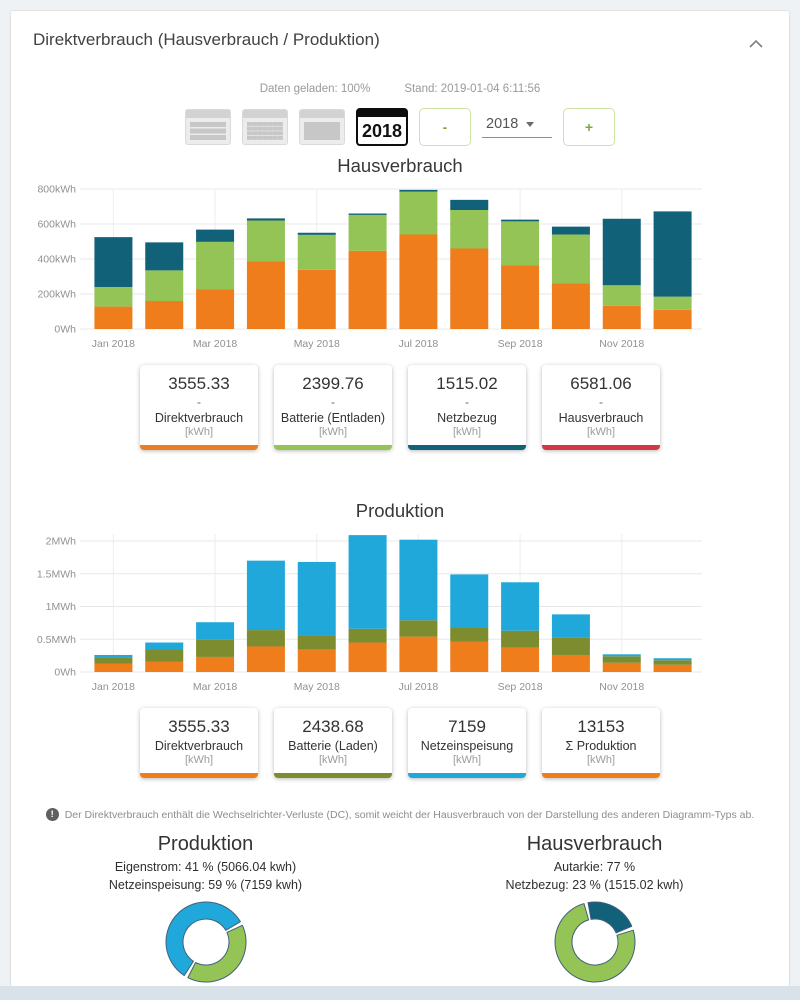 The height and width of the screenshot is (1000, 800). I want to click on stat-card-summe-produktion: 13153 Σ Produktion [kWh], so click(601, 743).